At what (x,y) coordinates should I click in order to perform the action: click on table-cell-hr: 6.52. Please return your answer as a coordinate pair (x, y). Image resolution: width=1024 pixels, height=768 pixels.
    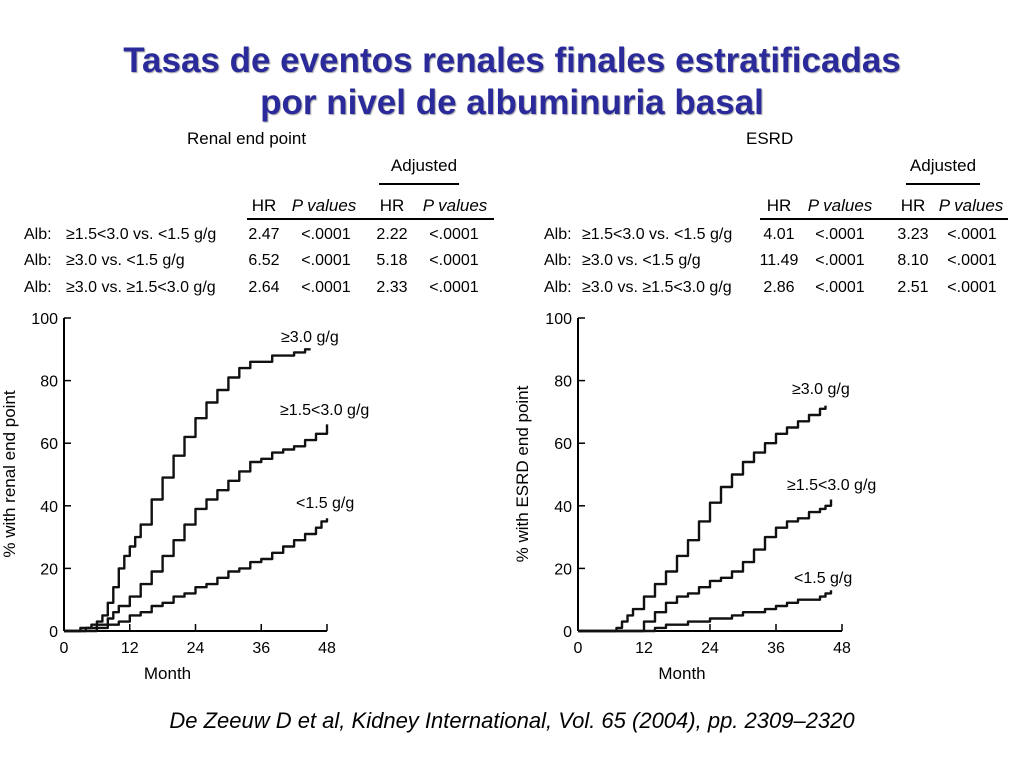
    Looking at the image, I should click on (263, 260).